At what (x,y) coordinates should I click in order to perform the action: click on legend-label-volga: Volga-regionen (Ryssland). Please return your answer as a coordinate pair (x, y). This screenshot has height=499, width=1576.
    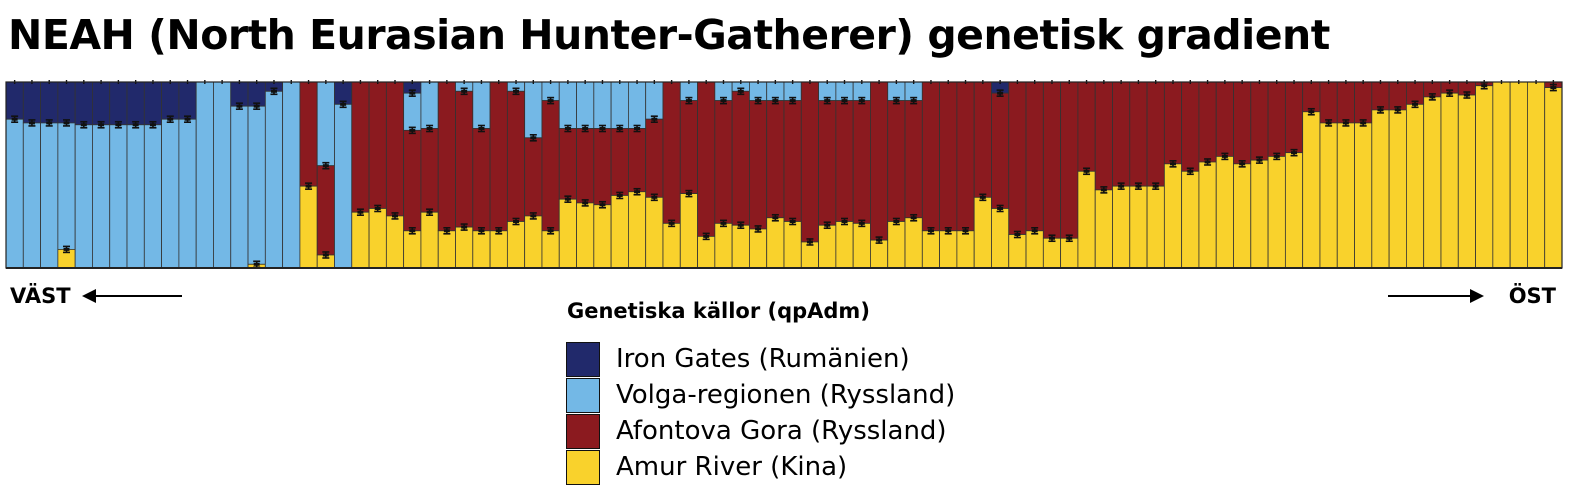
    Looking at the image, I should click on (786, 395).